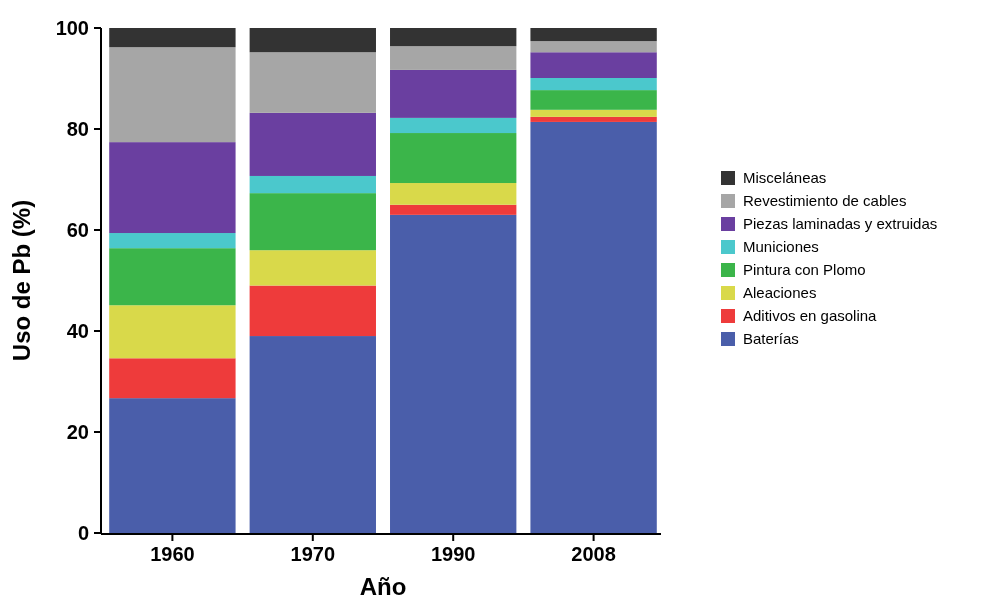 Image resolution: width=1001 pixels, height=603 pixels. Describe the element at coordinates (810, 316) in the screenshot. I see `legend-label: Aditivos en gasolina` at that location.